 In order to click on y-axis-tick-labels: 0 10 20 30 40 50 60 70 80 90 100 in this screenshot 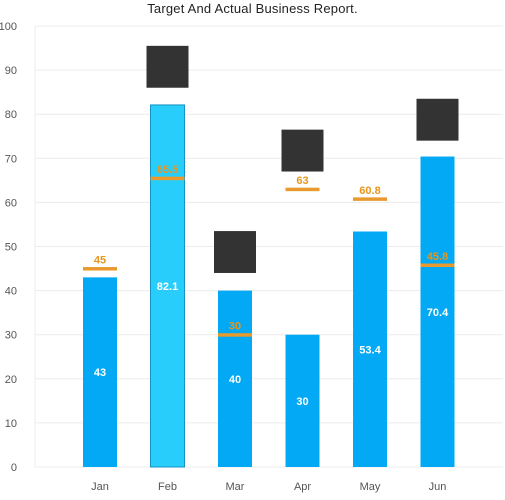, I will do `click(8, 247)`.